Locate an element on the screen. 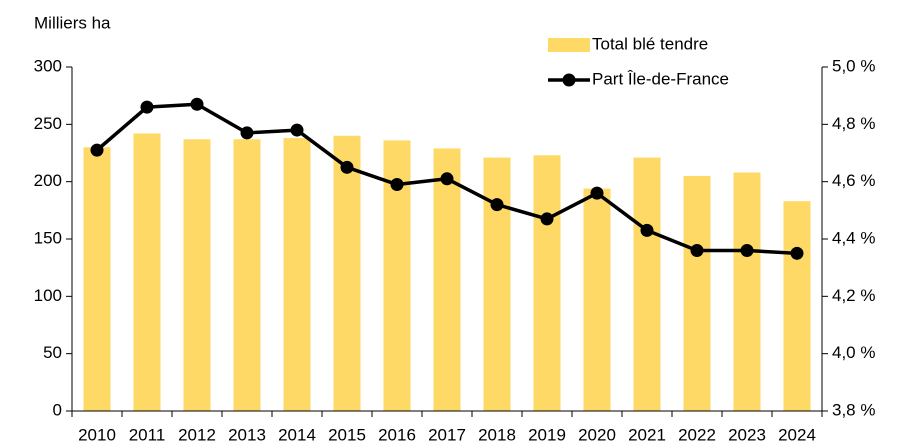 Image resolution: width=909 pixels, height=443 pixels. y2-tick-label: 4,2 % is located at coordinates (853, 295).